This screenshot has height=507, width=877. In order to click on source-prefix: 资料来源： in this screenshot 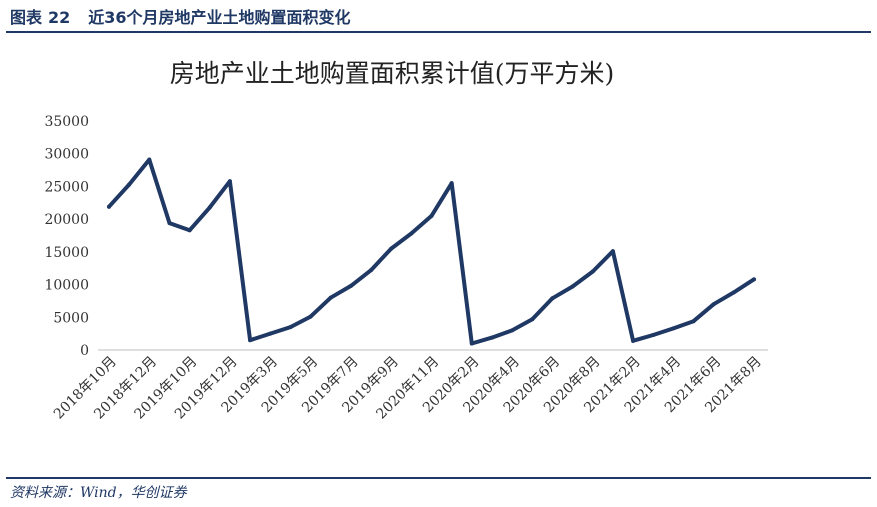, I will do `click(45, 493)`.